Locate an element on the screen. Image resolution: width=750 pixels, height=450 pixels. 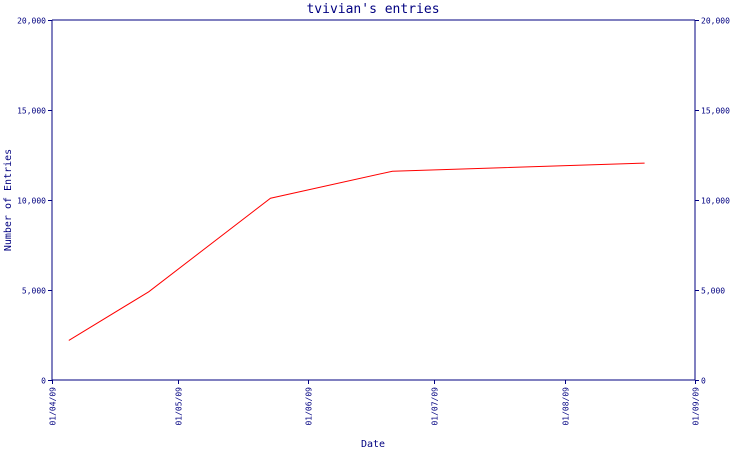
y-right-tick-label: 0 is located at coordinates (703, 381).